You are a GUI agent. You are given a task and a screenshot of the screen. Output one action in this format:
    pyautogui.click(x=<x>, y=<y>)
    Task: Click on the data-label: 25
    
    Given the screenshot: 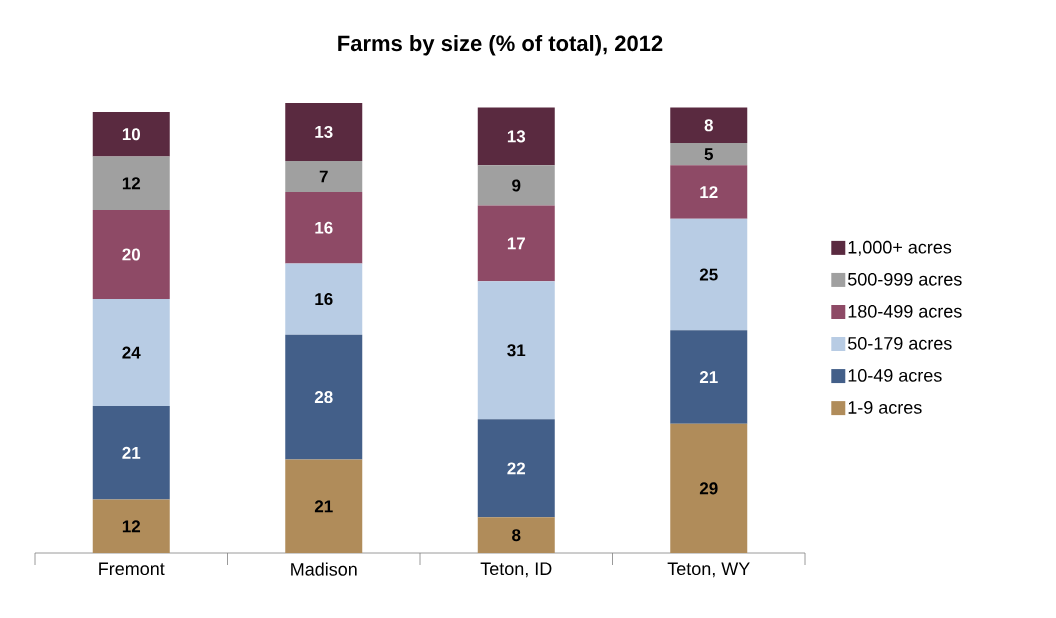 What is the action you would take?
    pyautogui.click(x=708, y=274)
    